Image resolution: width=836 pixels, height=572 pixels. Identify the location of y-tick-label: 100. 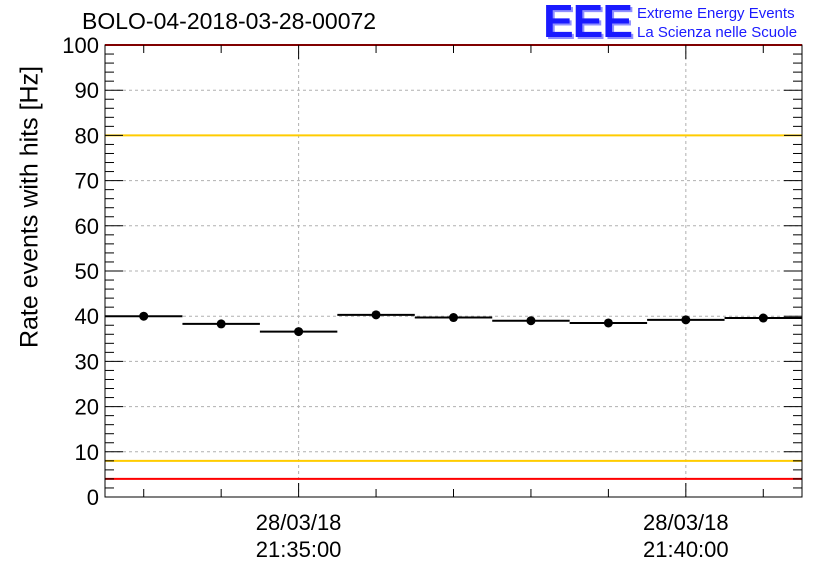
(80, 45).